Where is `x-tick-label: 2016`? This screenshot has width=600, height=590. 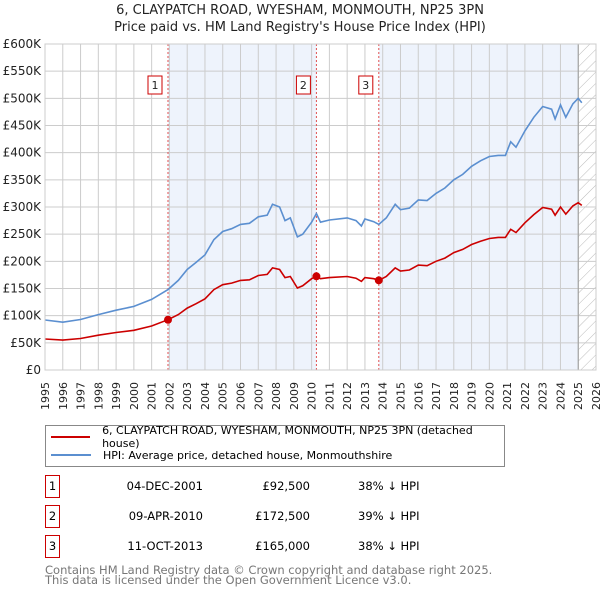
x-tick-label: 2016 is located at coordinates (418, 396).